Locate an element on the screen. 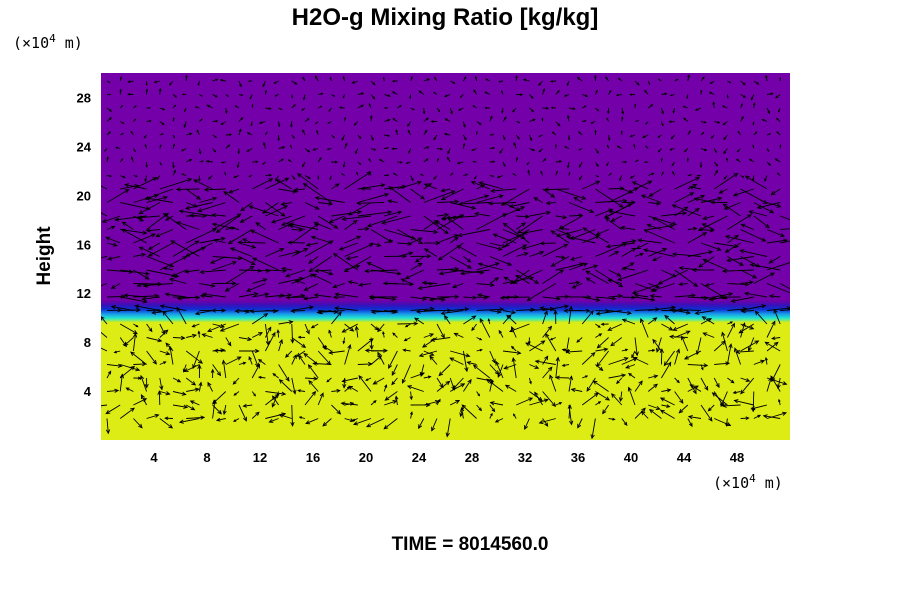 Image resolution: width=900 pixels, height=600 pixels. y-tick-label: 8 is located at coordinates (87, 342).